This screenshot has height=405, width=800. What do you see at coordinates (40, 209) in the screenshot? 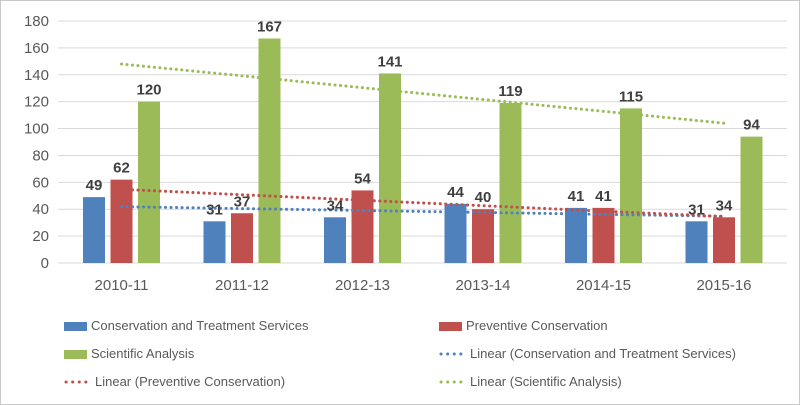
I see `y-axis-tick-label: 40` at bounding box center [40, 209].